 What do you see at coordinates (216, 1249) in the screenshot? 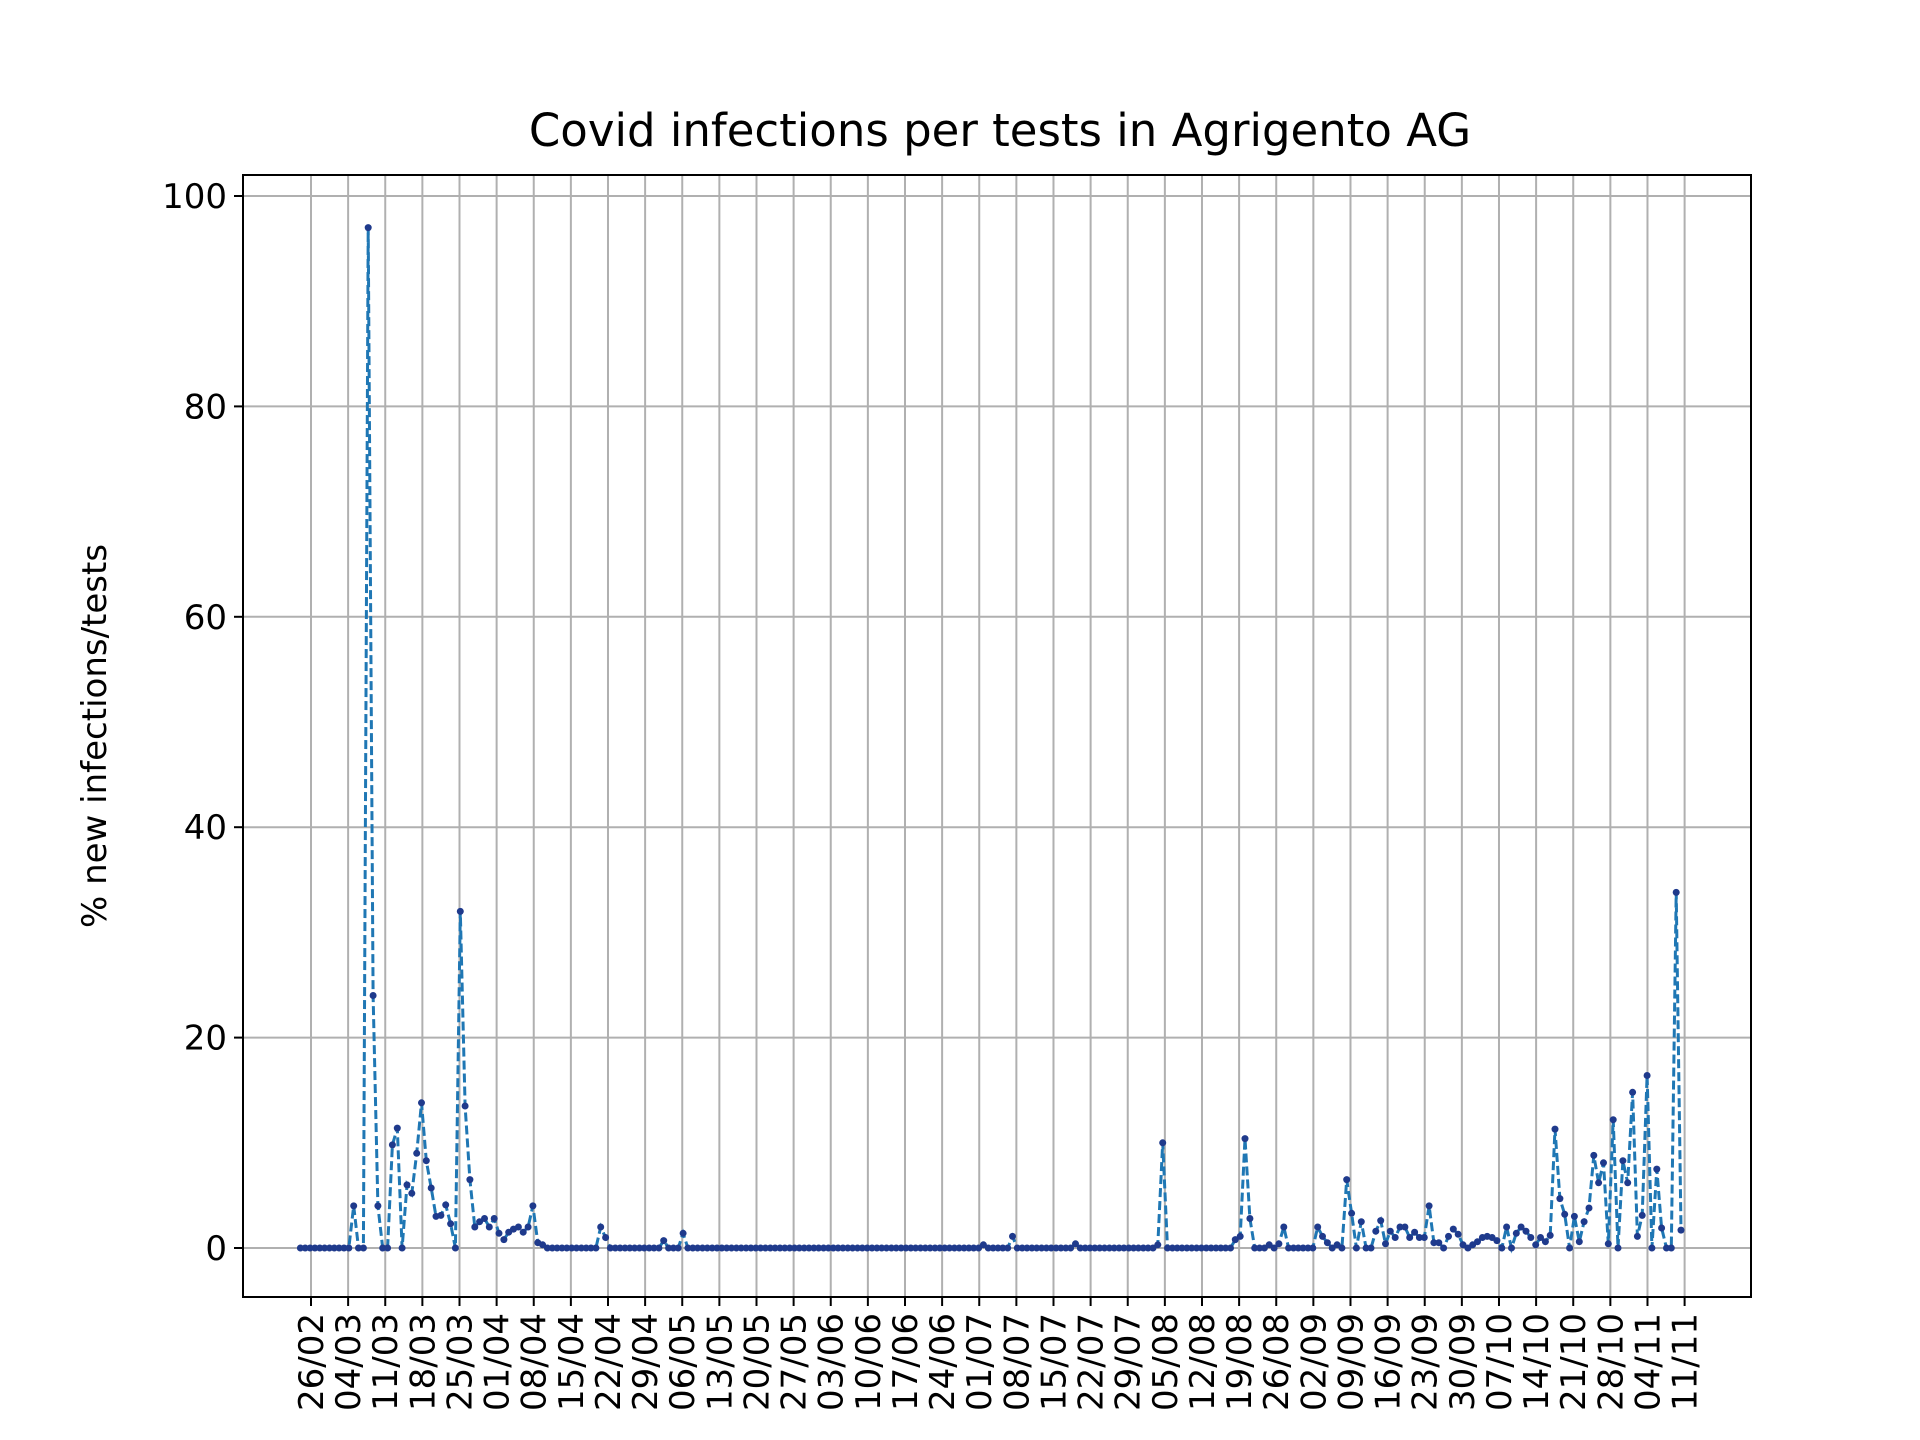
I see `y-tick-label: 0` at bounding box center [216, 1249].